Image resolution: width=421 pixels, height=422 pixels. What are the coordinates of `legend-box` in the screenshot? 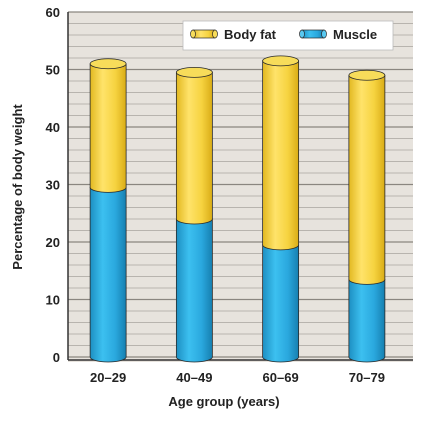 It's located at (288, 35).